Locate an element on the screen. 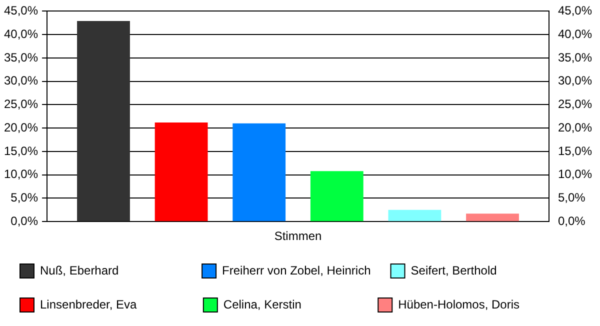  text: 20,0% is located at coordinates (575, 127).